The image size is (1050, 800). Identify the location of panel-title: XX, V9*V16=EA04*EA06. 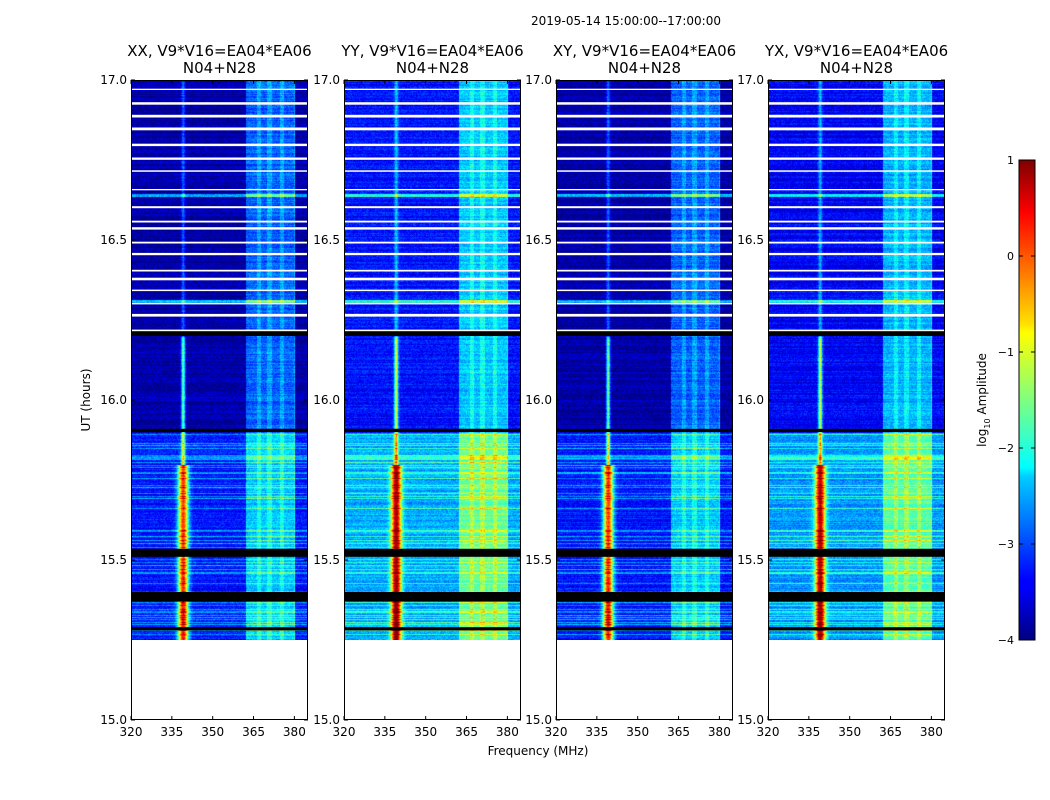
(219, 51).